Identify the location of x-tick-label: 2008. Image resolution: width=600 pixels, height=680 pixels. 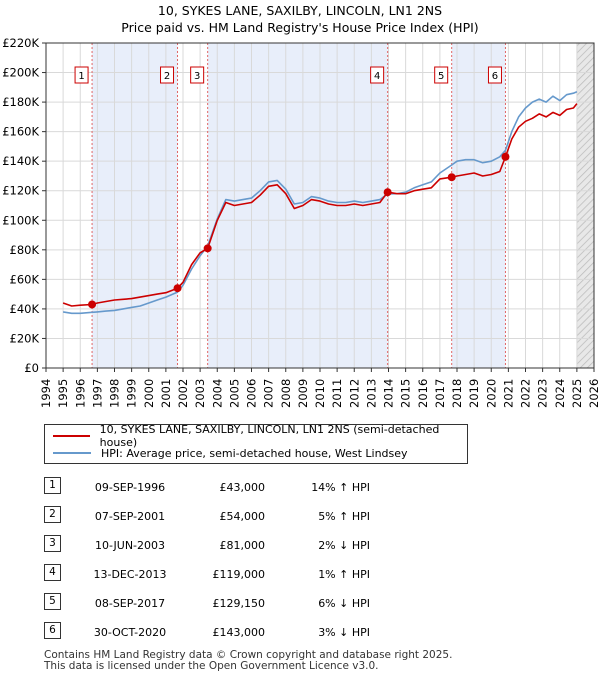
(286, 393).